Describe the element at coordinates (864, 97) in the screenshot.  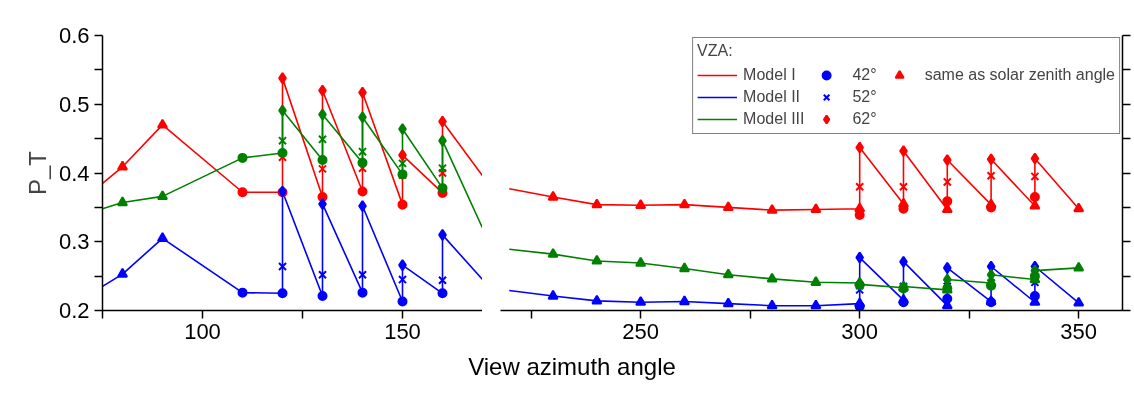
I see `legend-label: 52°` at that location.